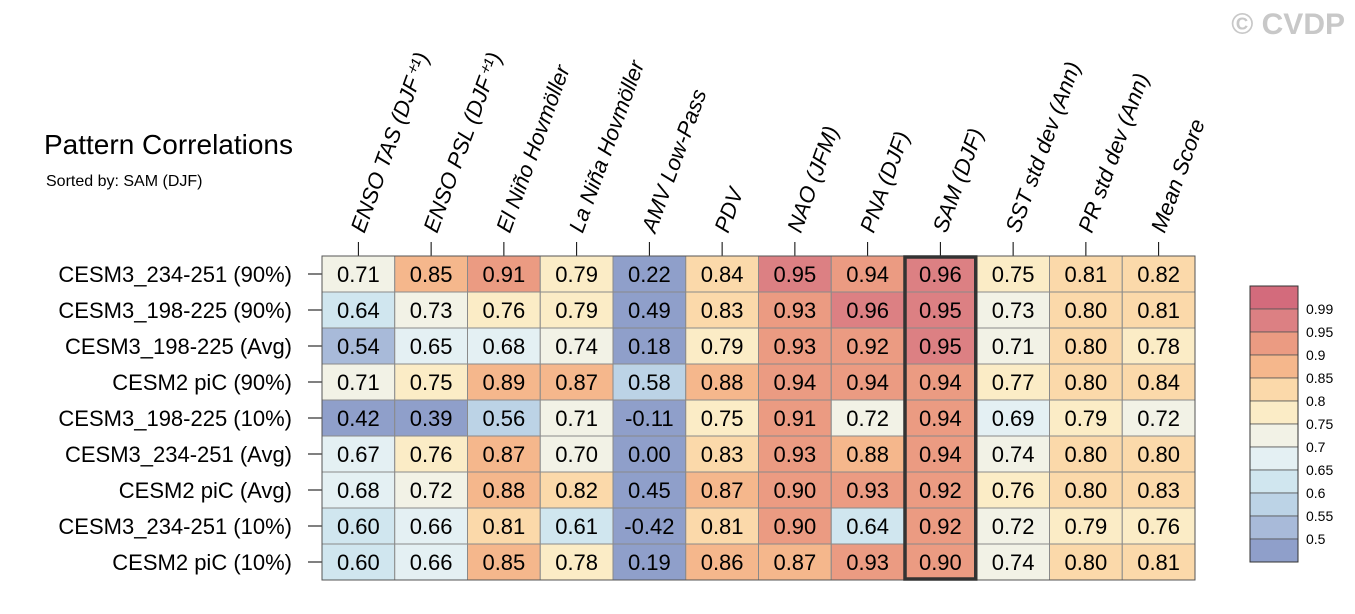 The image size is (1355, 614). What do you see at coordinates (205, 490) in the screenshot?
I see `row-label: CESM2 piC (Avg)` at bounding box center [205, 490].